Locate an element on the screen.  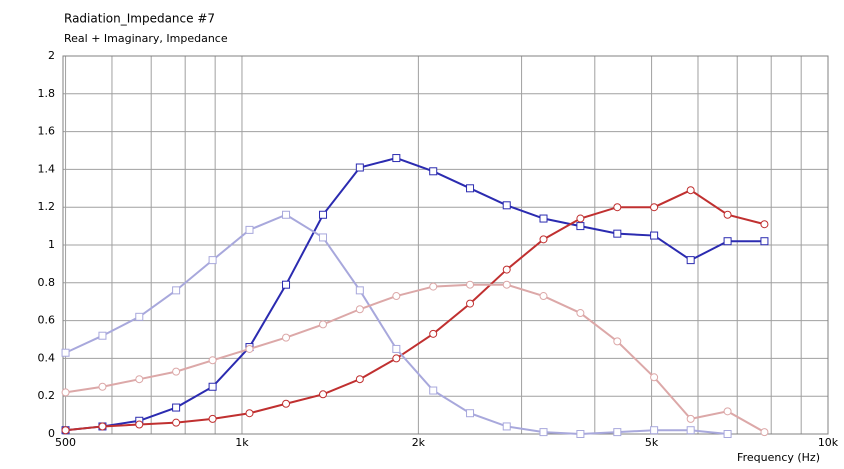
y-tick-label: 1 is located at coordinates (51, 244).